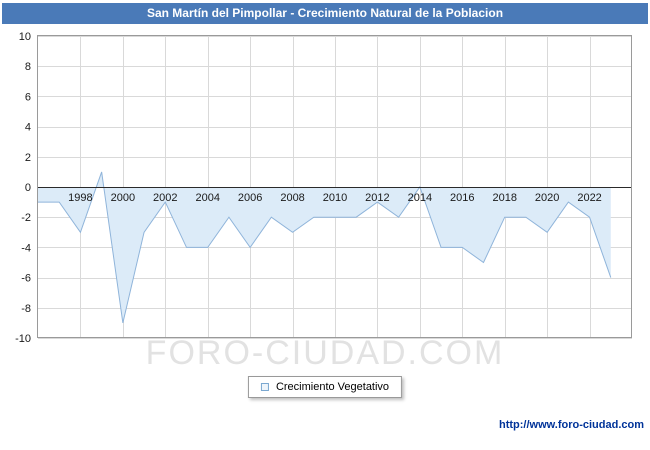 Image resolution: width=650 pixels, height=450 pixels. What do you see at coordinates (23, 339) in the screenshot?
I see `y-tick-label: -10` at bounding box center [23, 339].